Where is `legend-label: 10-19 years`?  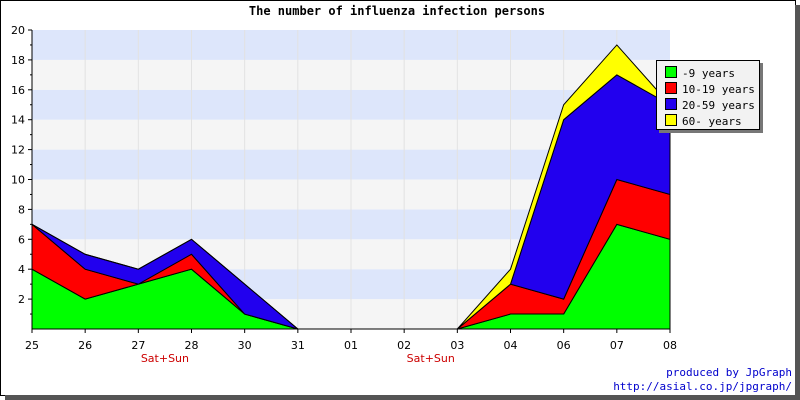
legend-label: 10-19 years is located at coordinates (718, 89).